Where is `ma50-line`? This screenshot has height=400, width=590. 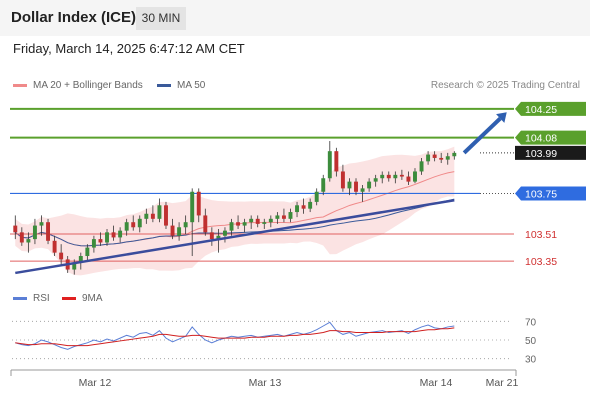
ma50-line is located at coordinates (234, 222).